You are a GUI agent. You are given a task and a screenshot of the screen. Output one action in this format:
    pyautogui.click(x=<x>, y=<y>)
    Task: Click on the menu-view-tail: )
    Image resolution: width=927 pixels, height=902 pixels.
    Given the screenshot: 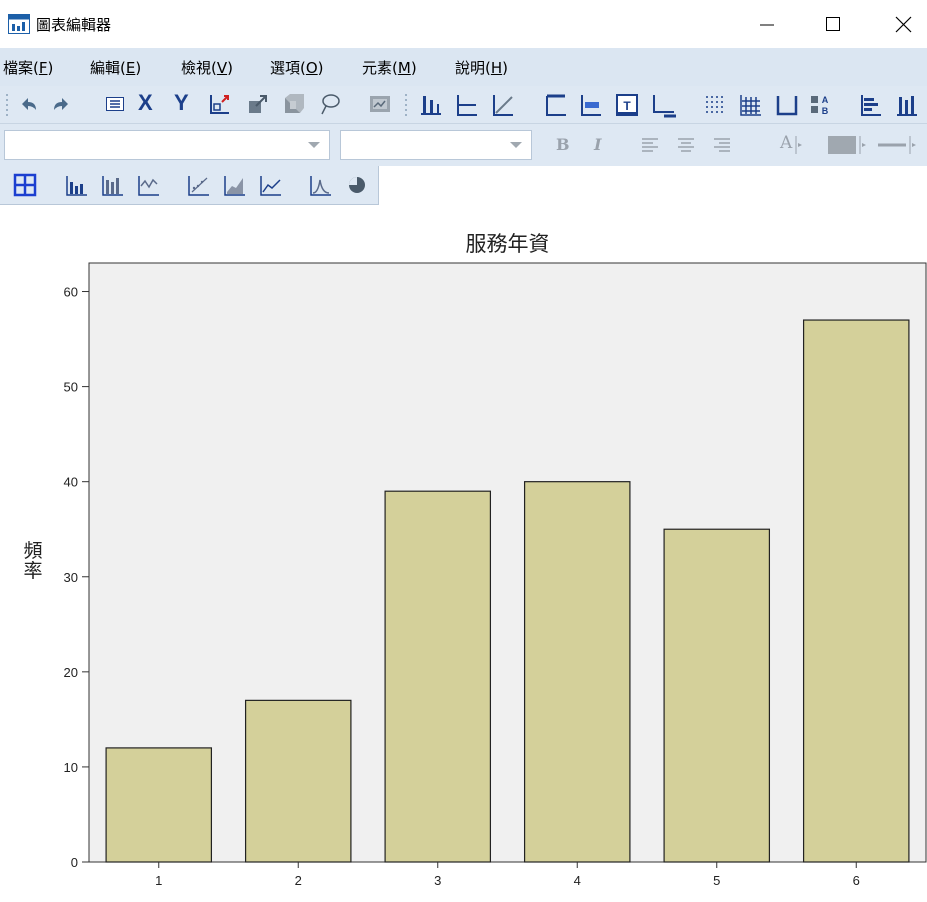 What is the action you would take?
    pyautogui.click(x=230, y=68)
    